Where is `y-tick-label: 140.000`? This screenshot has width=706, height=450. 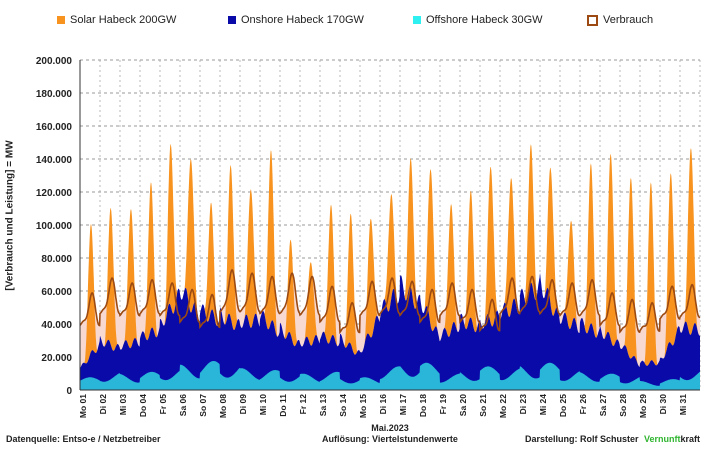
y-tick-label: 140.000 is located at coordinates (54, 160).